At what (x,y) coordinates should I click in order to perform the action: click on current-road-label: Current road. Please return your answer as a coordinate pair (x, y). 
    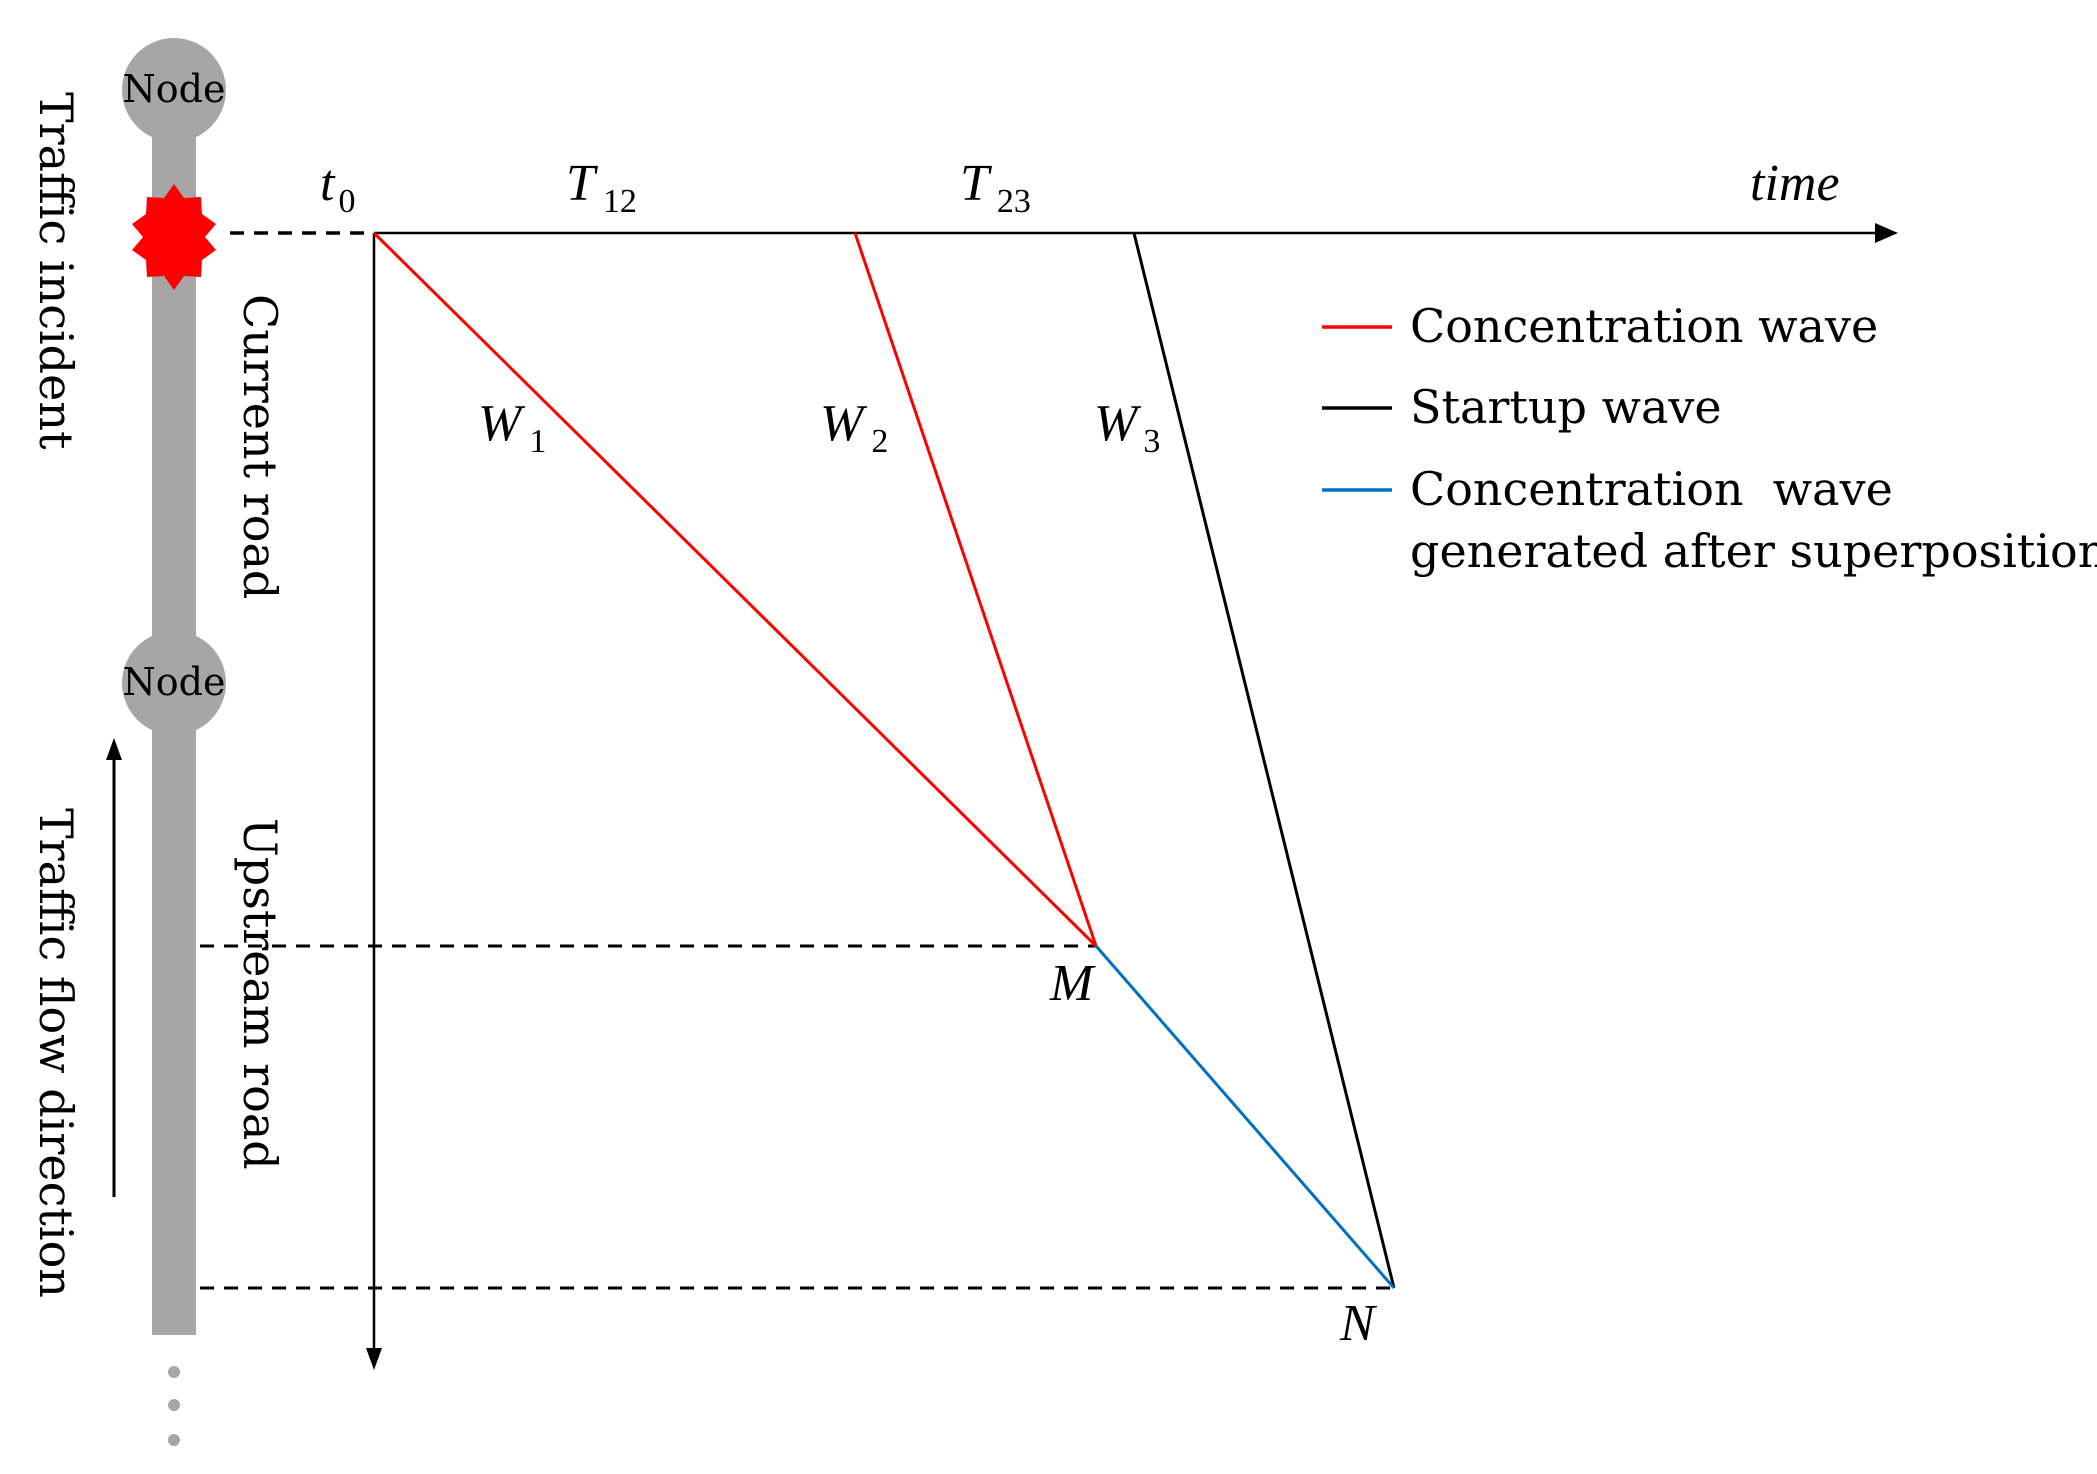
    Looking at the image, I should click on (260, 446).